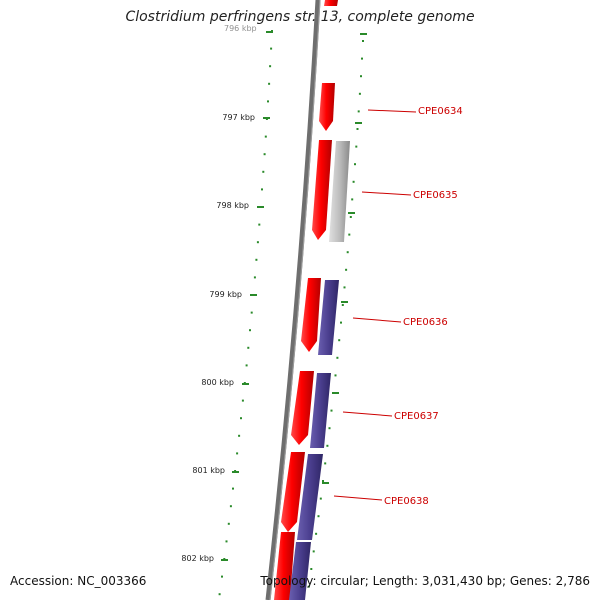 The height and width of the screenshot is (600, 600). What do you see at coordinates (440, 111) in the screenshot?
I see `gene-label: CPE0634` at bounding box center [440, 111].